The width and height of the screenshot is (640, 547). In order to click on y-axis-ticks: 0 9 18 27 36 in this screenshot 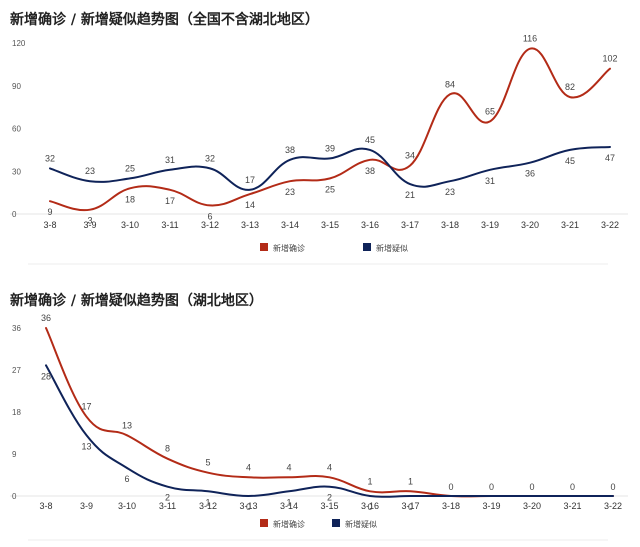, I will do `click(16, 412)`.